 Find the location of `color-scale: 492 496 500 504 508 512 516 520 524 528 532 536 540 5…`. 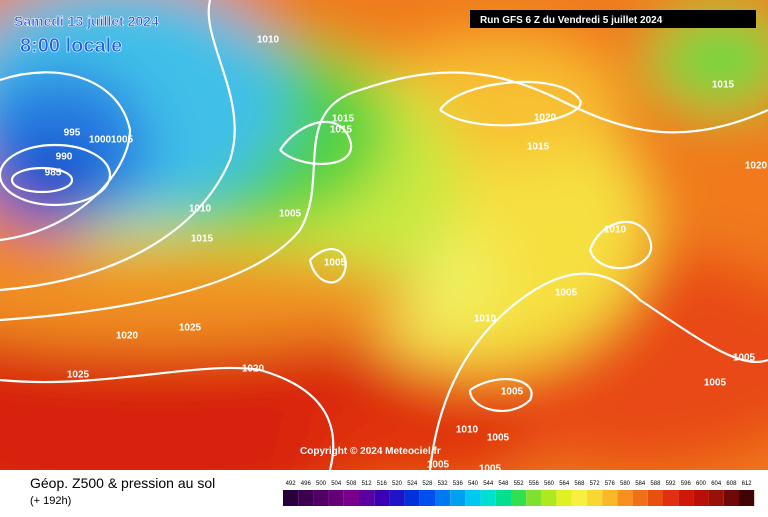

color-scale: 492 496 500 504 508 512 516 520 524 528 532 536 540 5… is located at coordinates (519, 493).